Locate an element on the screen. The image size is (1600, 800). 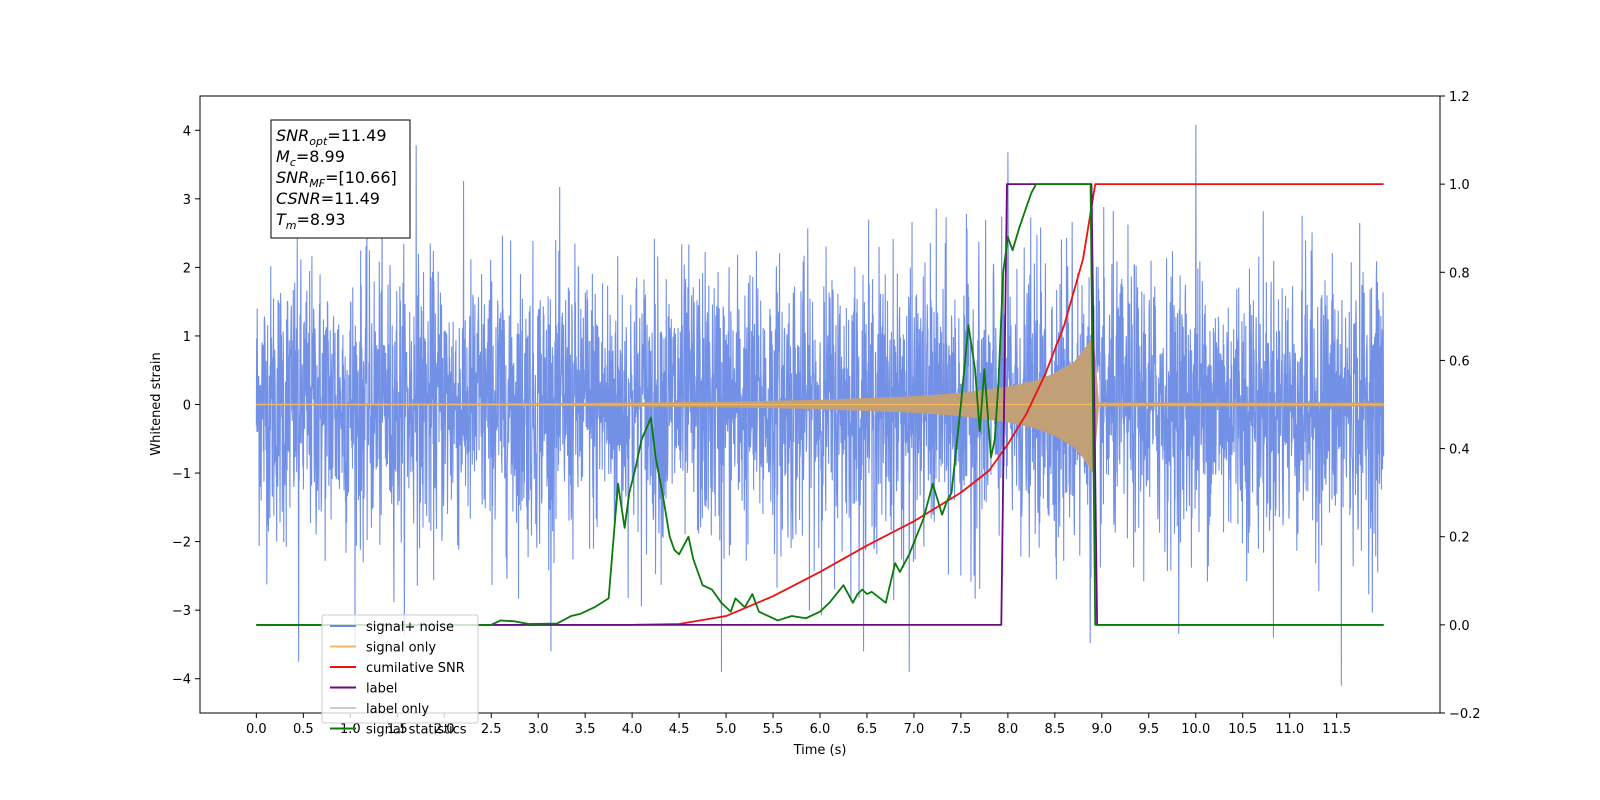
x-tick-label: 9.5 is located at coordinates (1148, 729).